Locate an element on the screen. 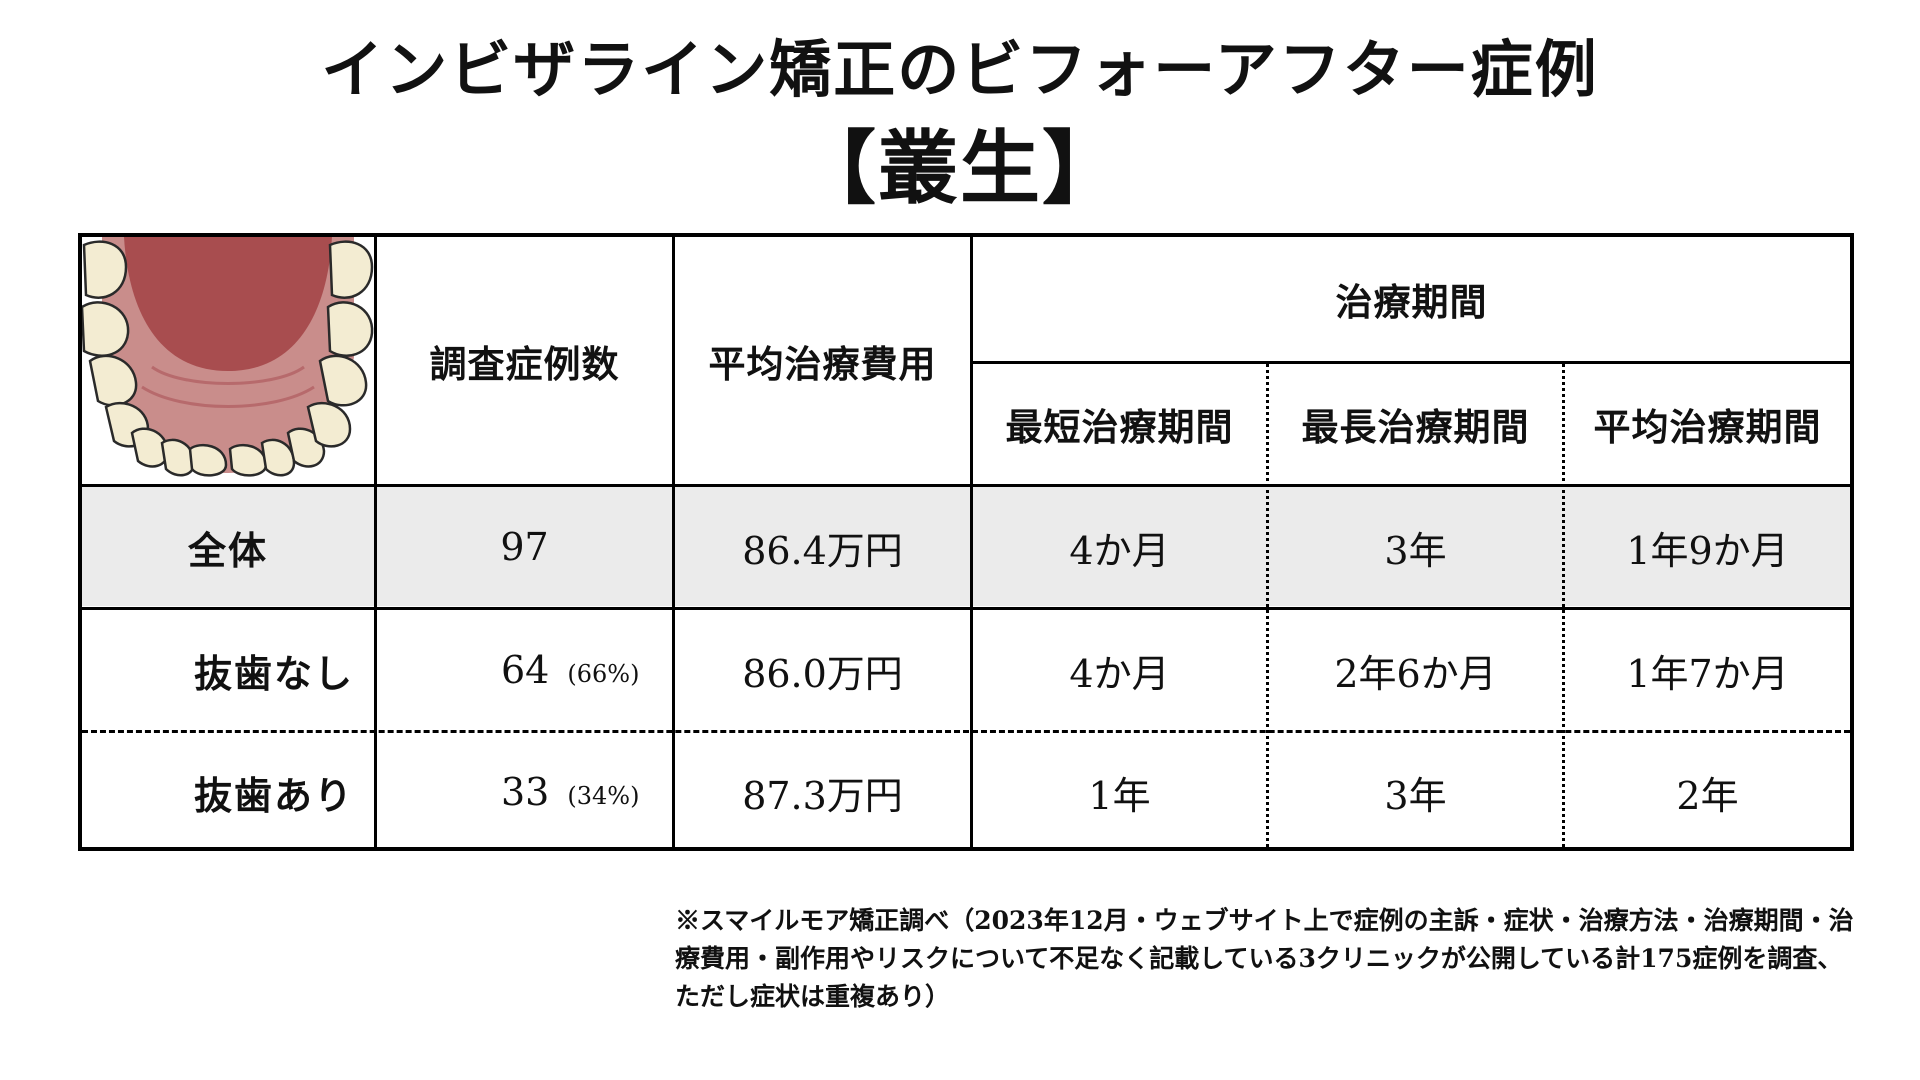 Image resolution: width=1920 pixels, height=1080 pixels. row-label-with-extraction: 抜歯あり is located at coordinates (274, 795).